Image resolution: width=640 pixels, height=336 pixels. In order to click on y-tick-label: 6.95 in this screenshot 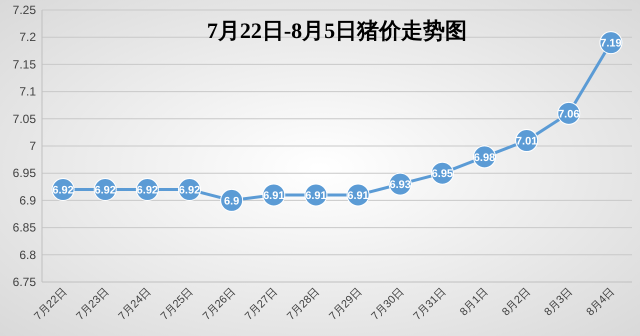, I will do `click(24, 173)`.